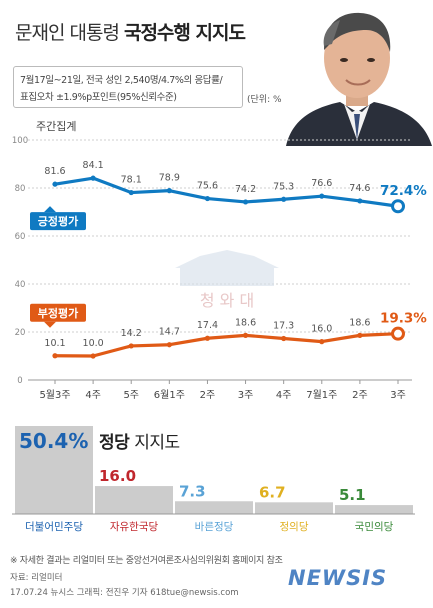 The width and height of the screenshot is (433, 608). I want to click on footer-note: ※ 자세한 결과는 리얼미터 또는 중앙선거여론조사심의위원회 홈페이지 참조, so click(146, 561).